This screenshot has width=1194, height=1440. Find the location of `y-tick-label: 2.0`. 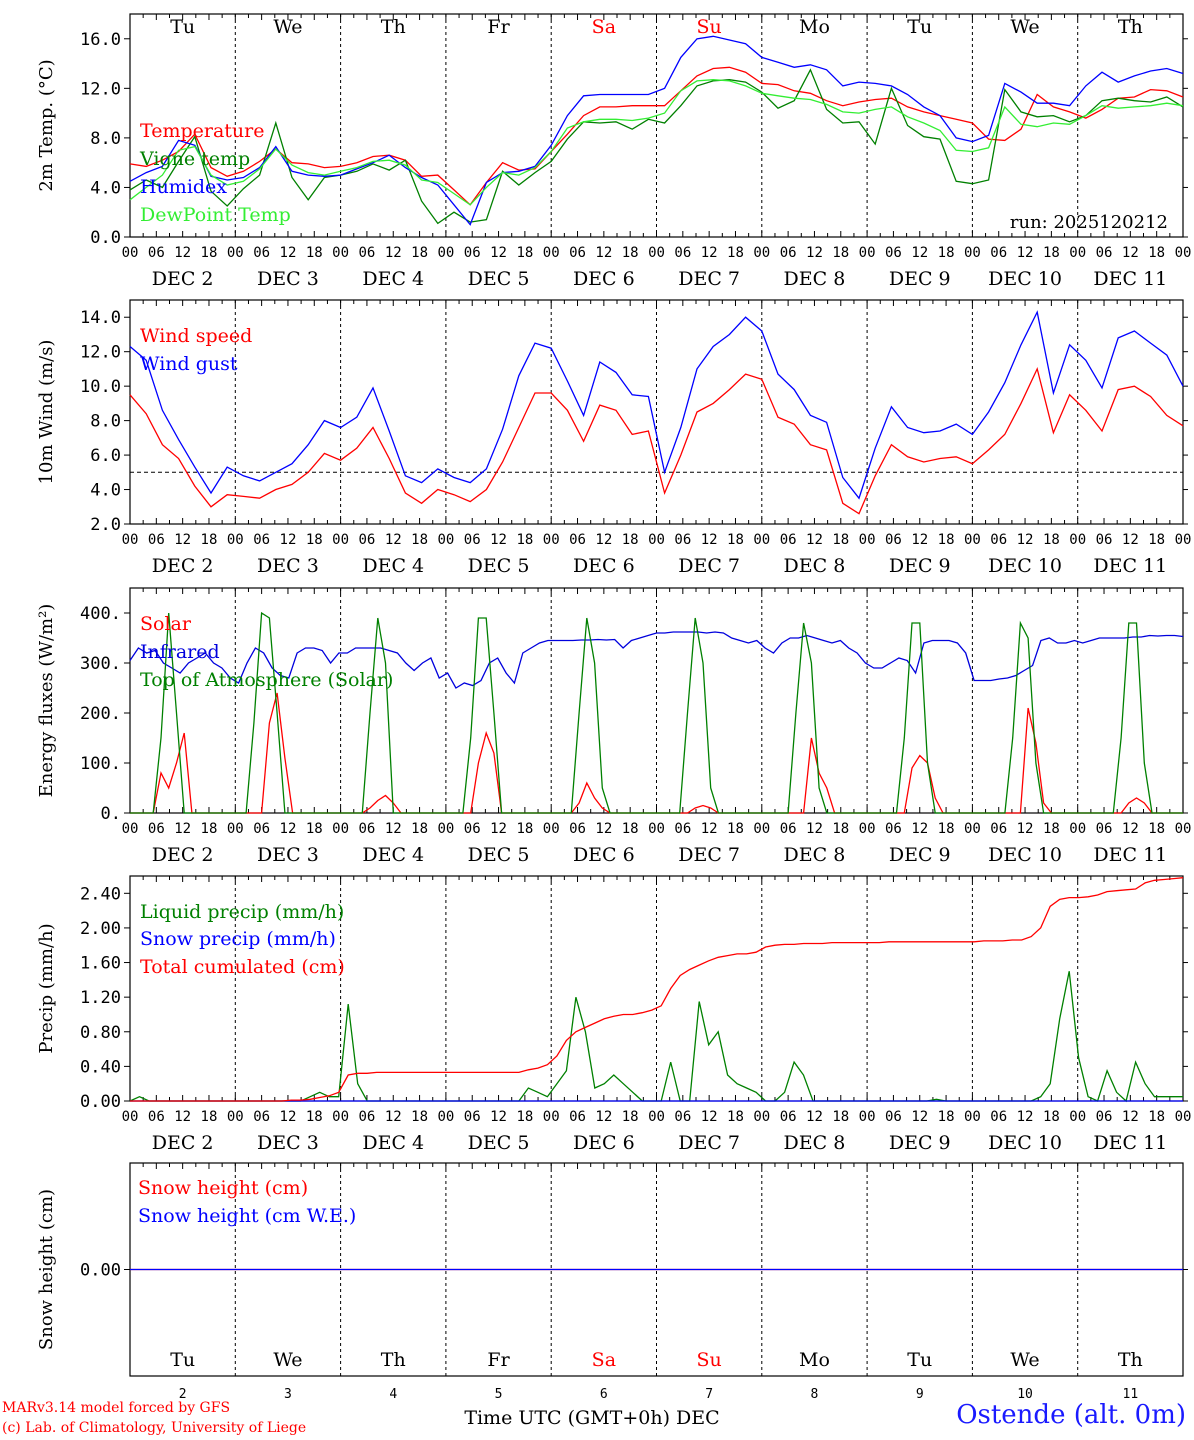

y-tick-label: 2.0 is located at coordinates (105, 525).